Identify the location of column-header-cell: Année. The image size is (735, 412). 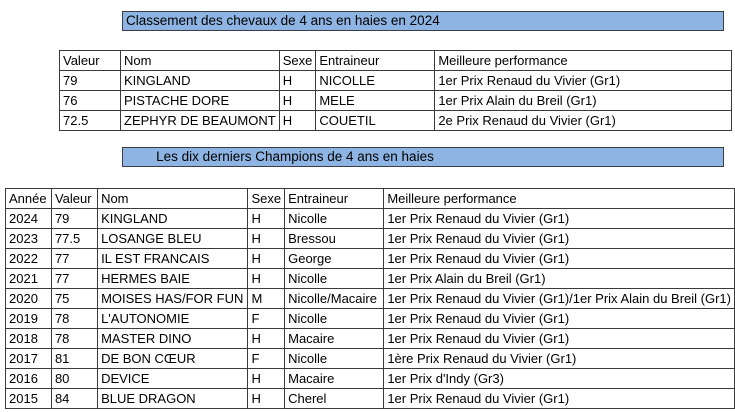
(28, 198).